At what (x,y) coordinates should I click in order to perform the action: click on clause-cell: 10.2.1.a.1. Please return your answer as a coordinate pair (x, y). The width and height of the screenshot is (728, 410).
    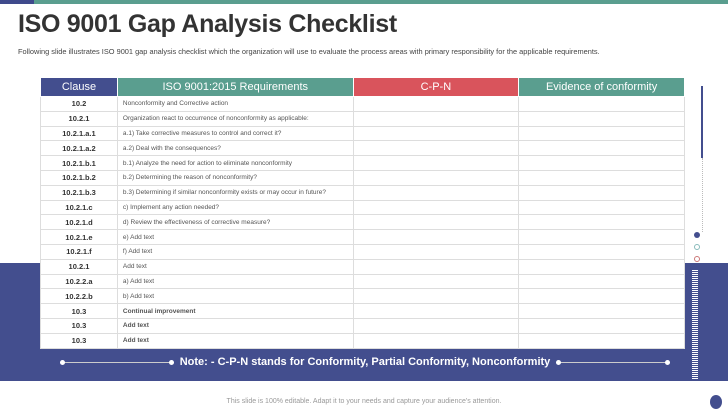
    Looking at the image, I should click on (79, 133).